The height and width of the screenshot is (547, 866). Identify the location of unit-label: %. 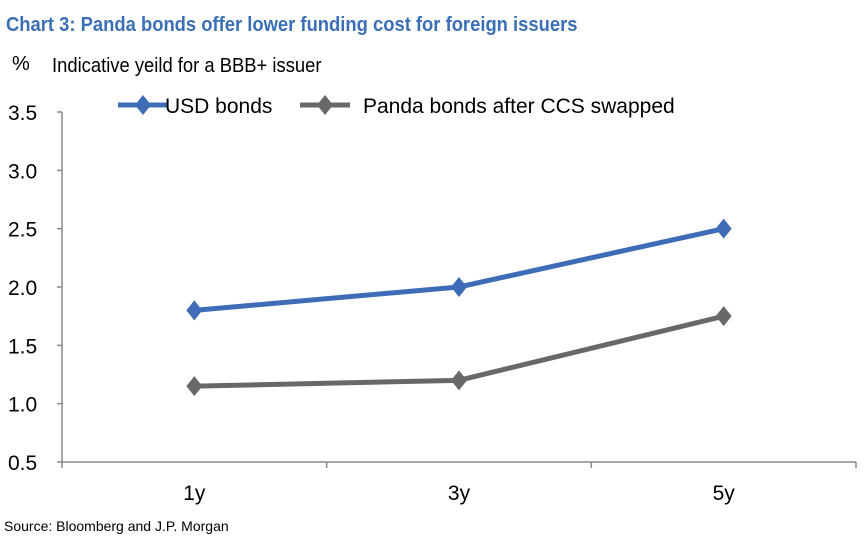
(21, 64).